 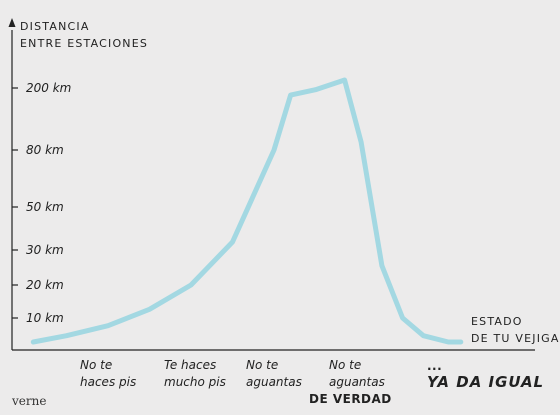 I want to click on y-tick-label: 200 km, so click(x=48, y=88).